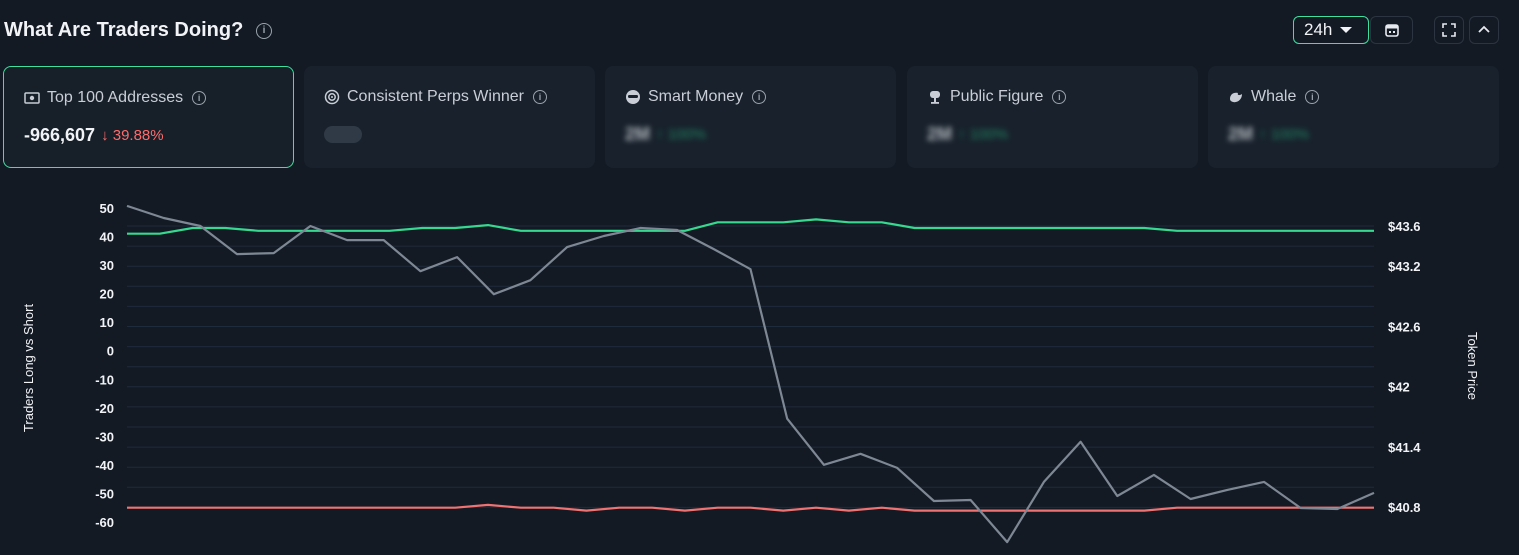 This screenshot has height=555, width=1519. I want to click on card-label-row: Consistent Perps Winner i, so click(435, 97).